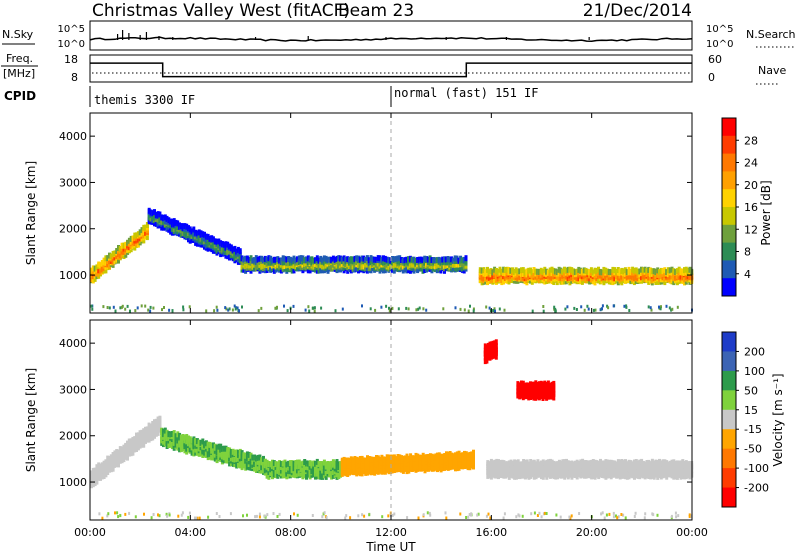 This screenshot has height=554, width=800. What do you see at coordinates (74, 77) in the screenshot?
I see `freq-tick-bottom: 8` at bounding box center [74, 77].